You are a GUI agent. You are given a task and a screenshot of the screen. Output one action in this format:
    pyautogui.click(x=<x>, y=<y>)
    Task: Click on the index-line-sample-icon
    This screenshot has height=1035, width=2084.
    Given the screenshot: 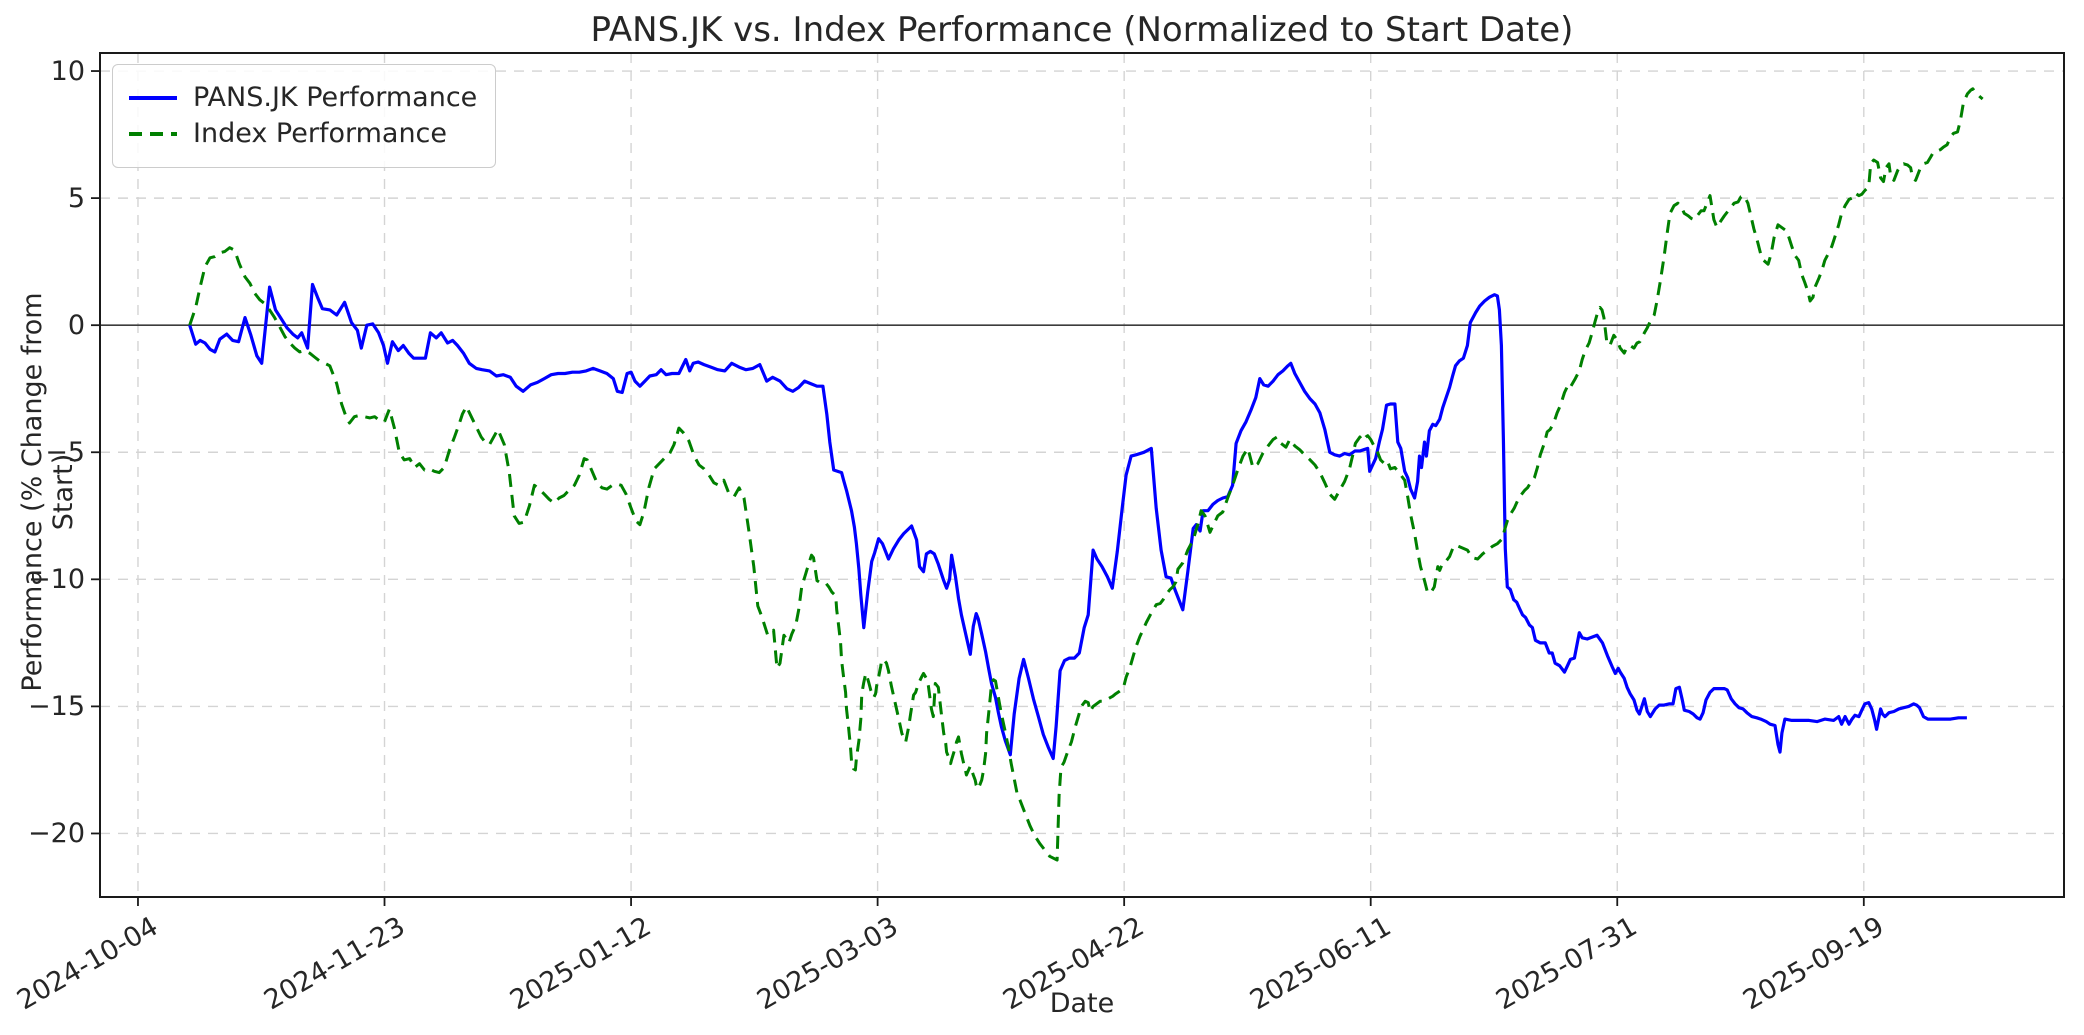 What is the action you would take?
    pyautogui.click(x=153, y=134)
    